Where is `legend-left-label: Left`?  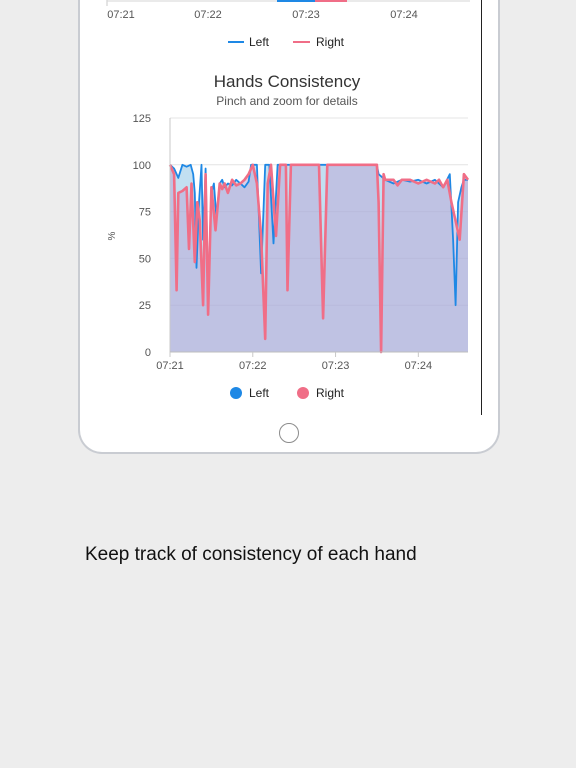
legend-left-label: Left is located at coordinates (259, 393).